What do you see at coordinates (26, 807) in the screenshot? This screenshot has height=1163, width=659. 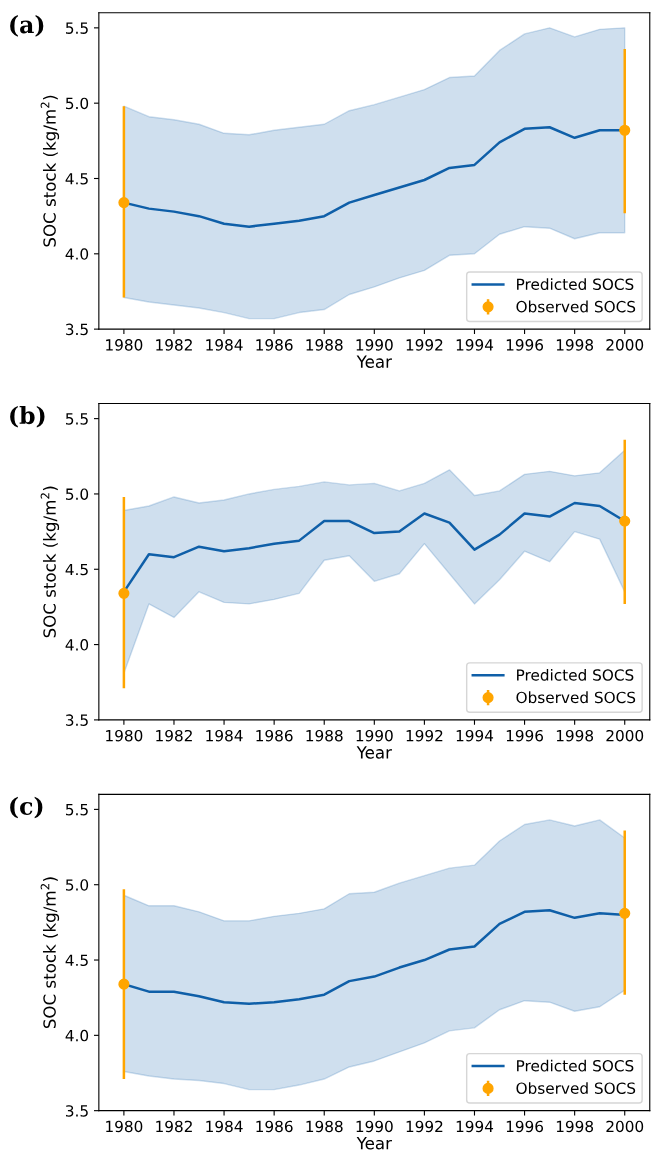 I see `chart-title: (c)` at bounding box center [26, 807].